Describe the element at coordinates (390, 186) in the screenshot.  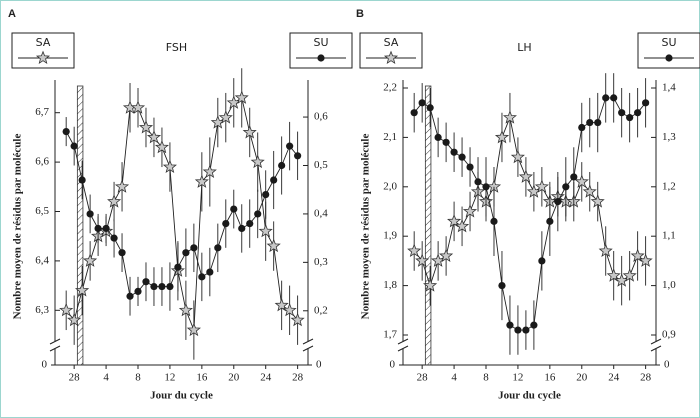
I see `y-tick-label: 2,0` at that location.